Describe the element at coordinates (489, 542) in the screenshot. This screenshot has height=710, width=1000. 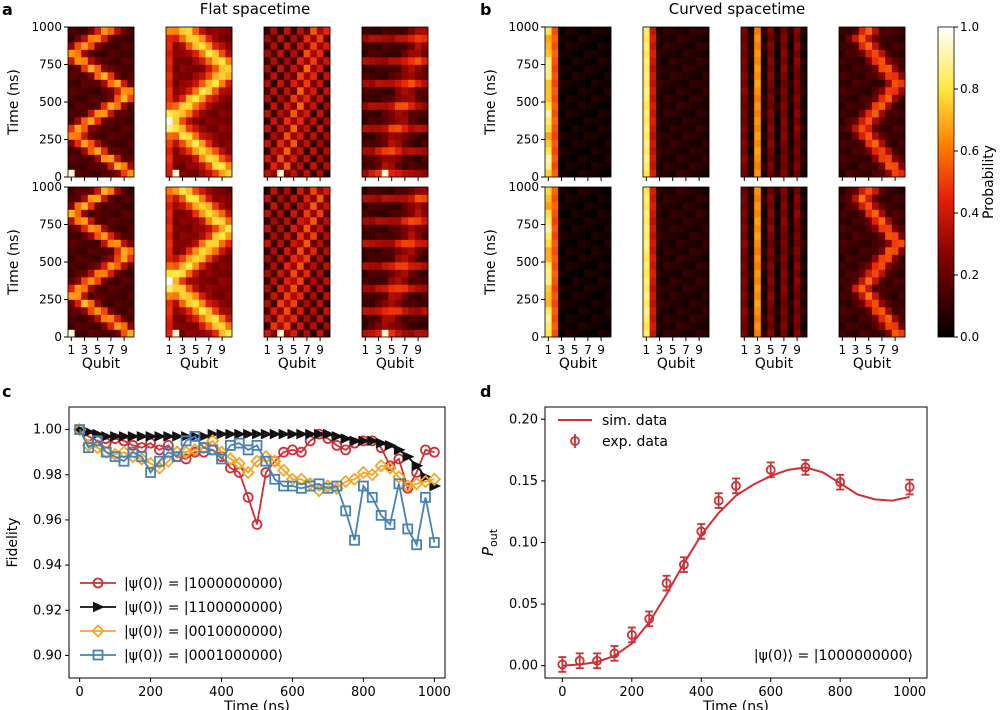
I see `y-axis-label: Pout` at that location.